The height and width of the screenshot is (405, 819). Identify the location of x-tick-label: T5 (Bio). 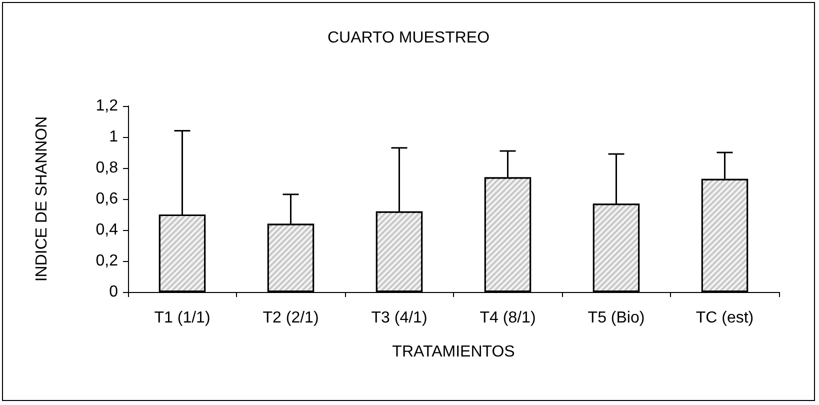
(616, 318).